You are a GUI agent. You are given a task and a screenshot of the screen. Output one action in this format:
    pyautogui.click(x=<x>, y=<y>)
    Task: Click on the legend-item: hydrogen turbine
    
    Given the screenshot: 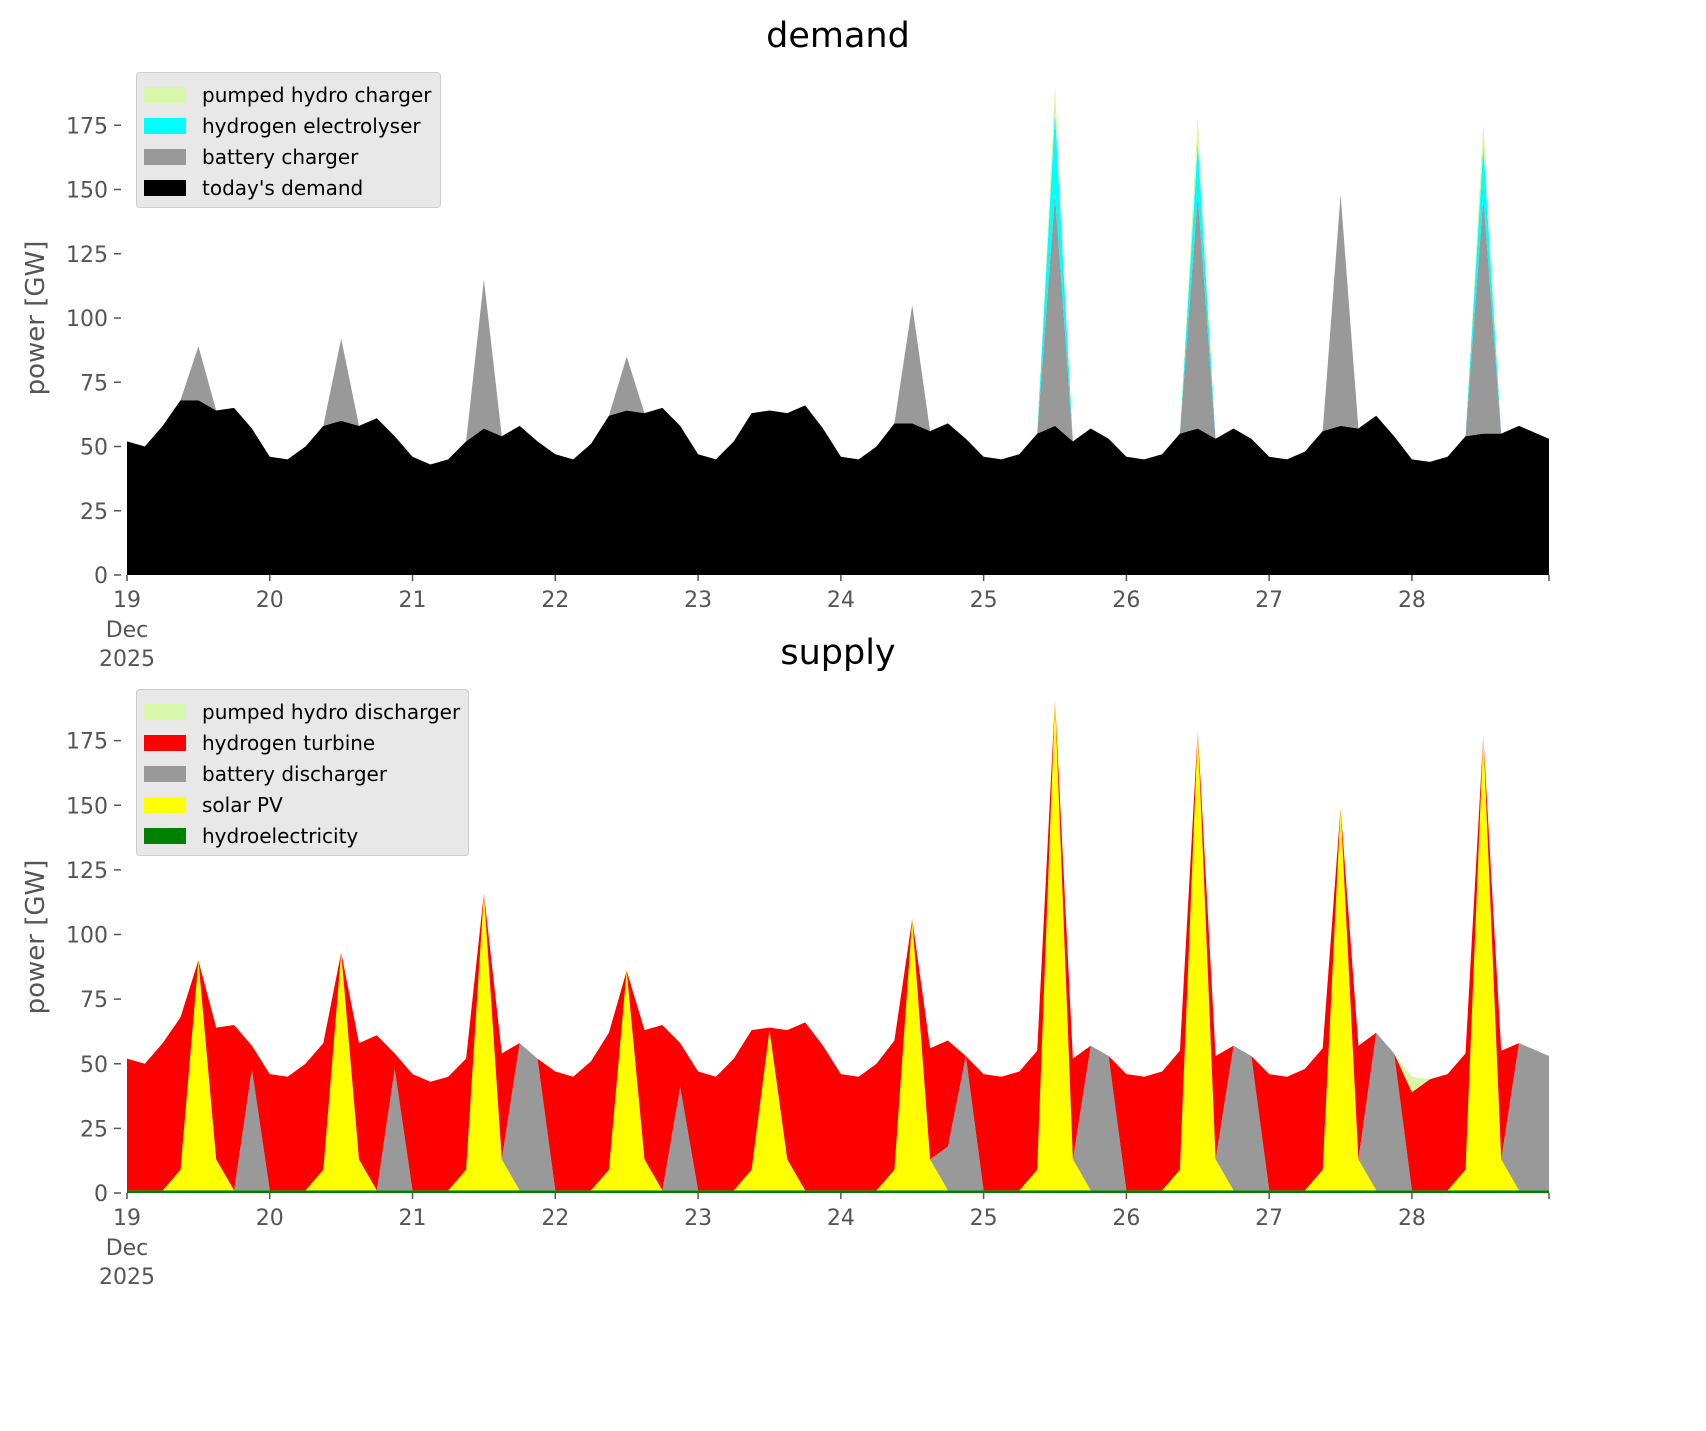 What is the action you would take?
    pyautogui.click(x=302, y=742)
    